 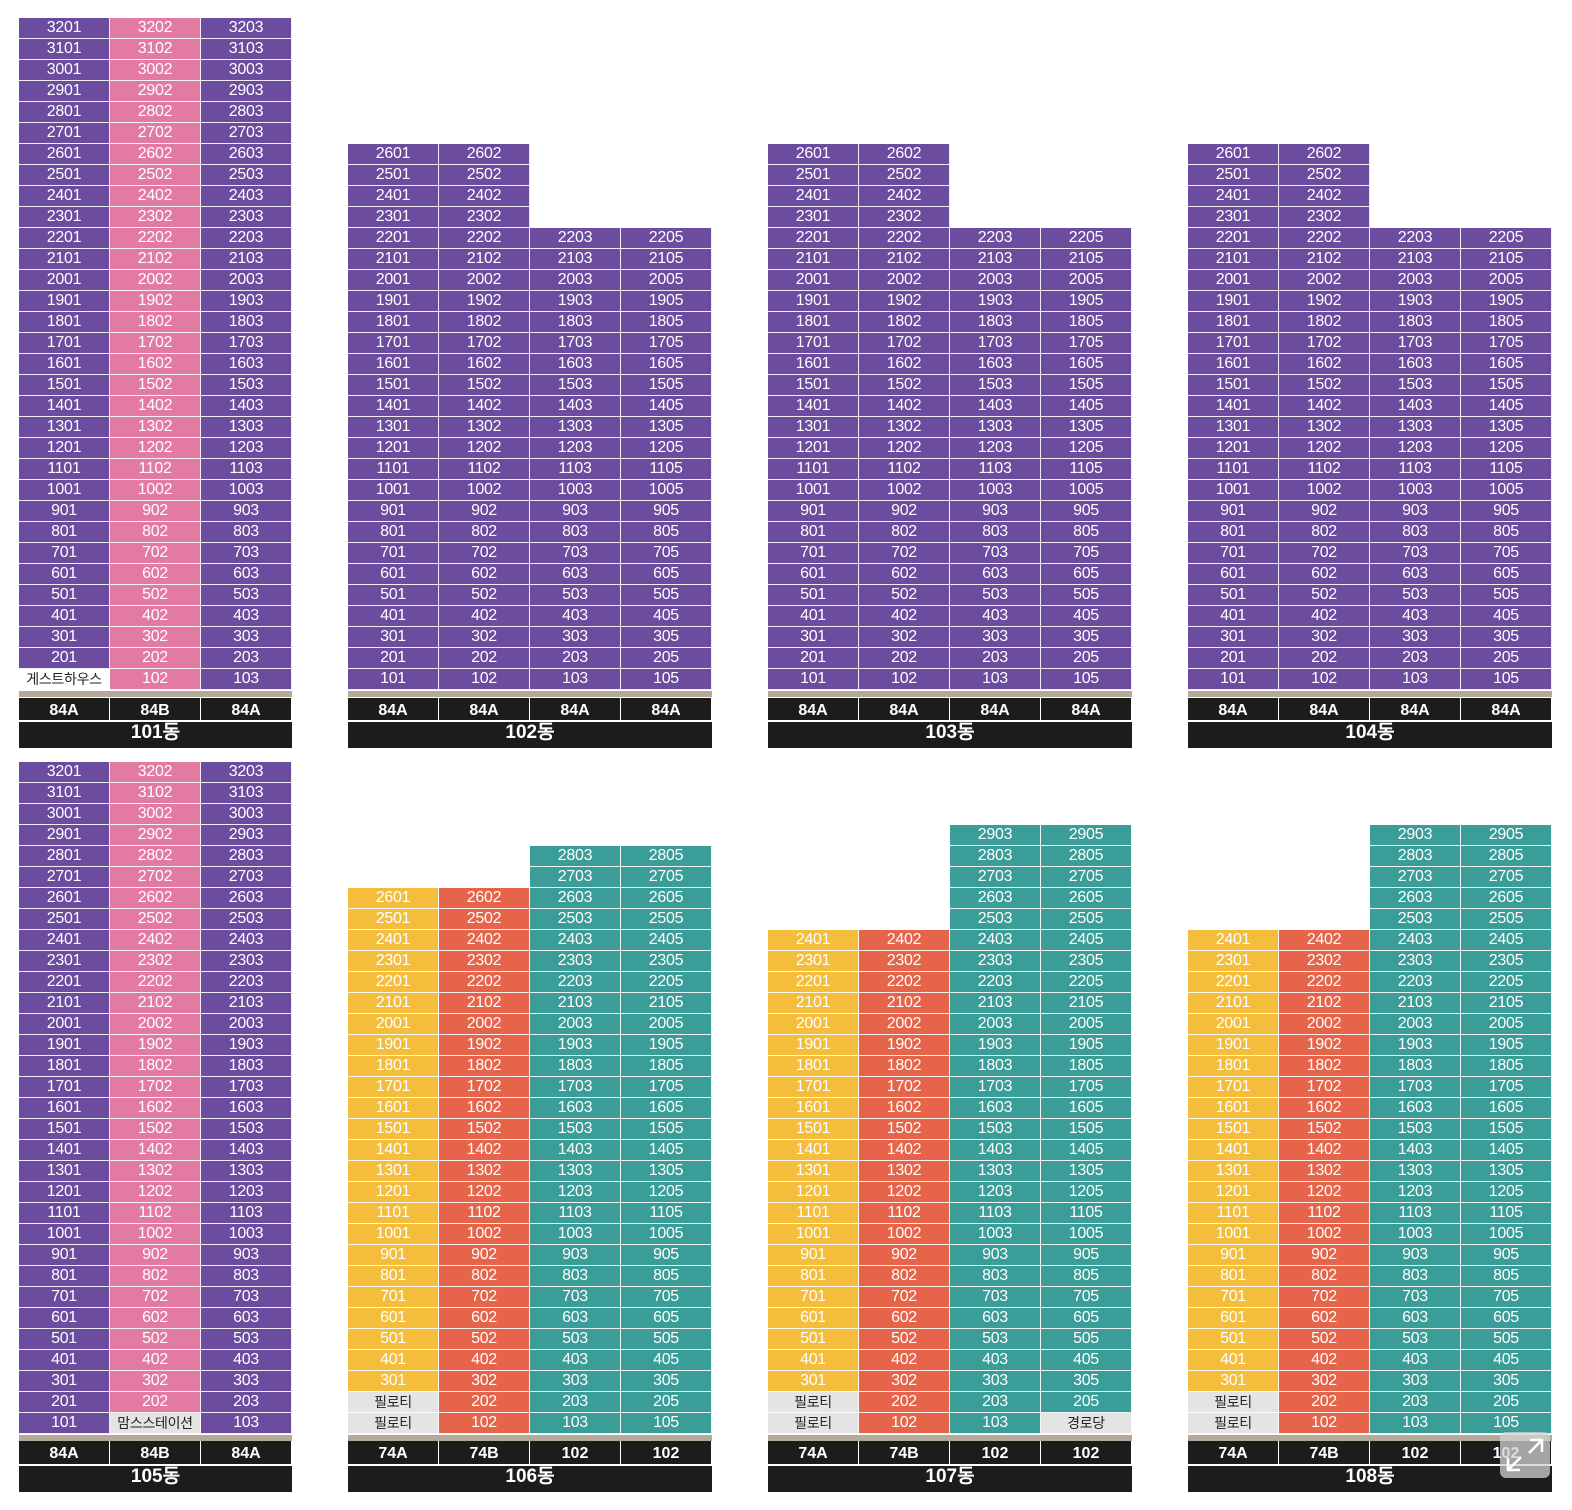 I want to click on unit-cell: 602, so click(x=1324, y=574).